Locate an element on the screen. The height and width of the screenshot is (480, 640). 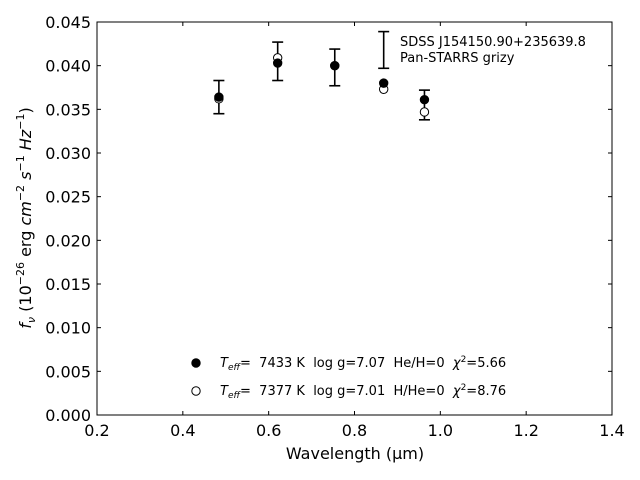
y-tick-label: 0.040 is located at coordinates (68, 66).